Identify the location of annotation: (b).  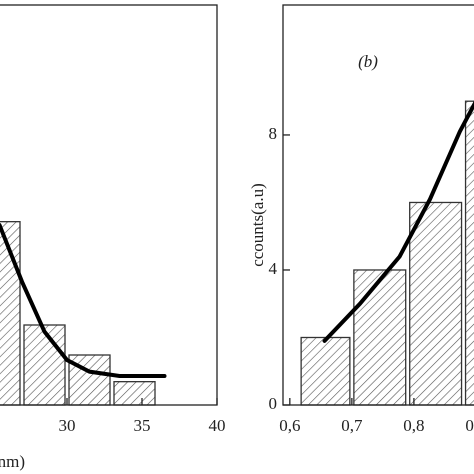
(368, 61).